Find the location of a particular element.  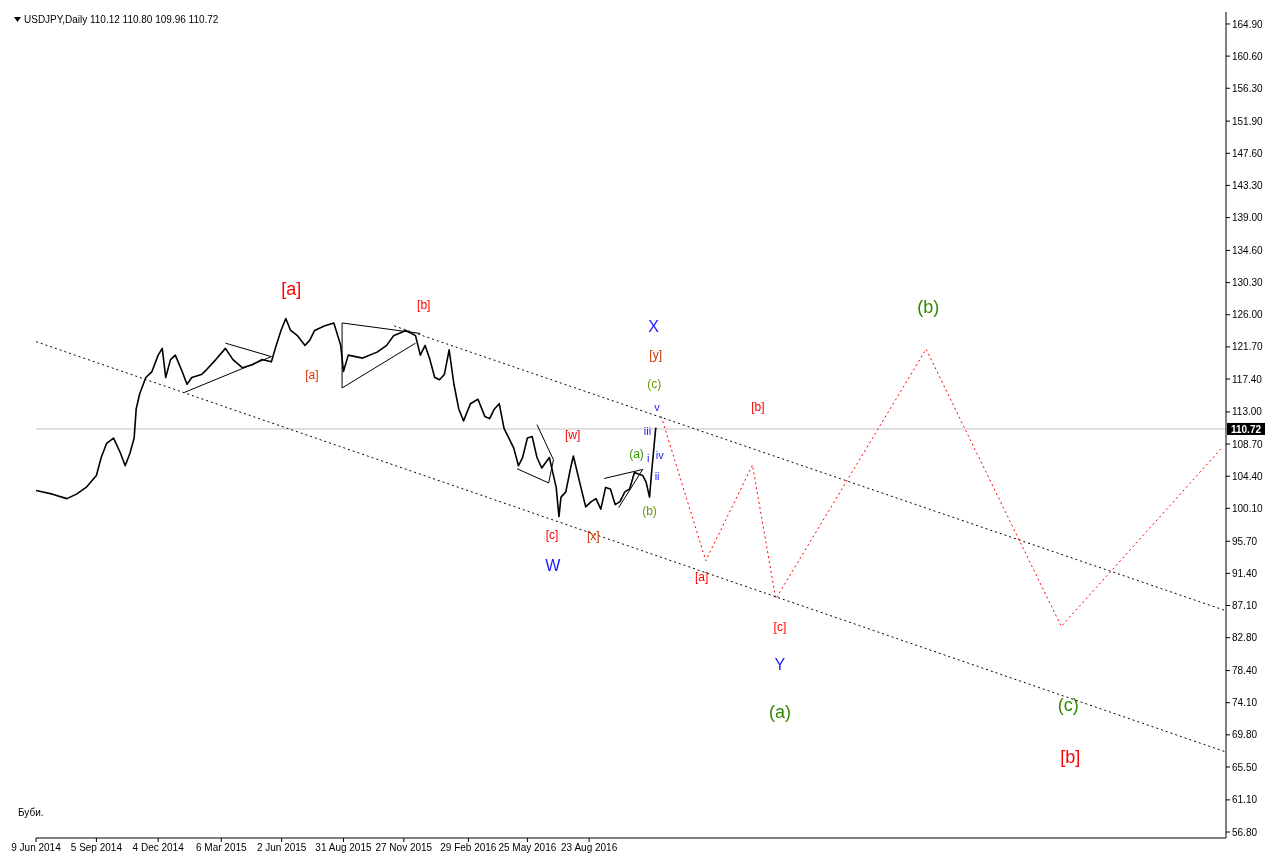

y-tick-label: 100.10 is located at coordinates (1248, 508).